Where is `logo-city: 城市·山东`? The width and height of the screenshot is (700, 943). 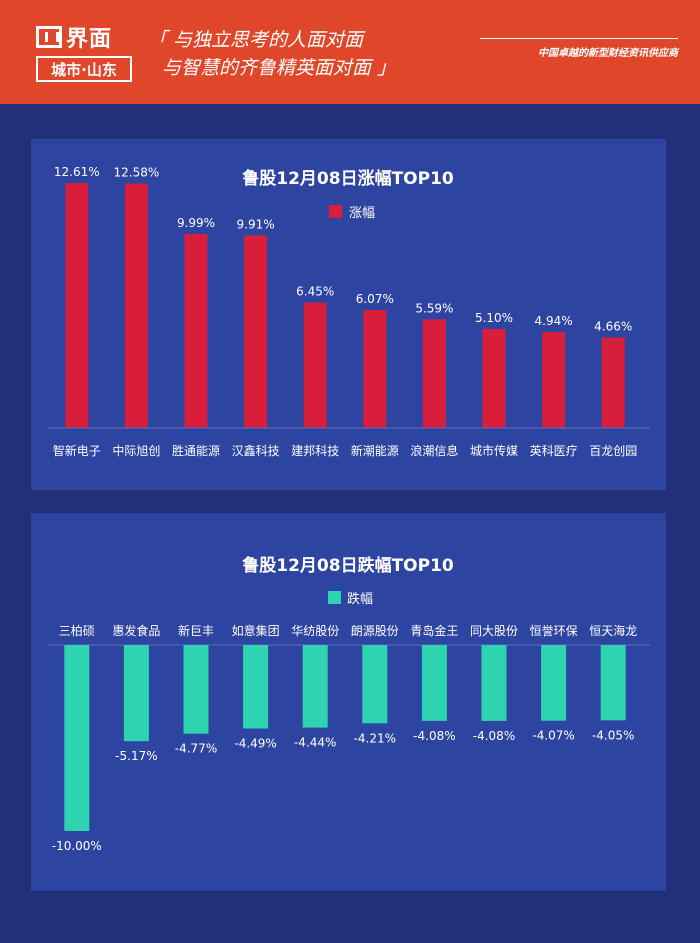 logo-city: 城市·山东 is located at coordinates (84, 69).